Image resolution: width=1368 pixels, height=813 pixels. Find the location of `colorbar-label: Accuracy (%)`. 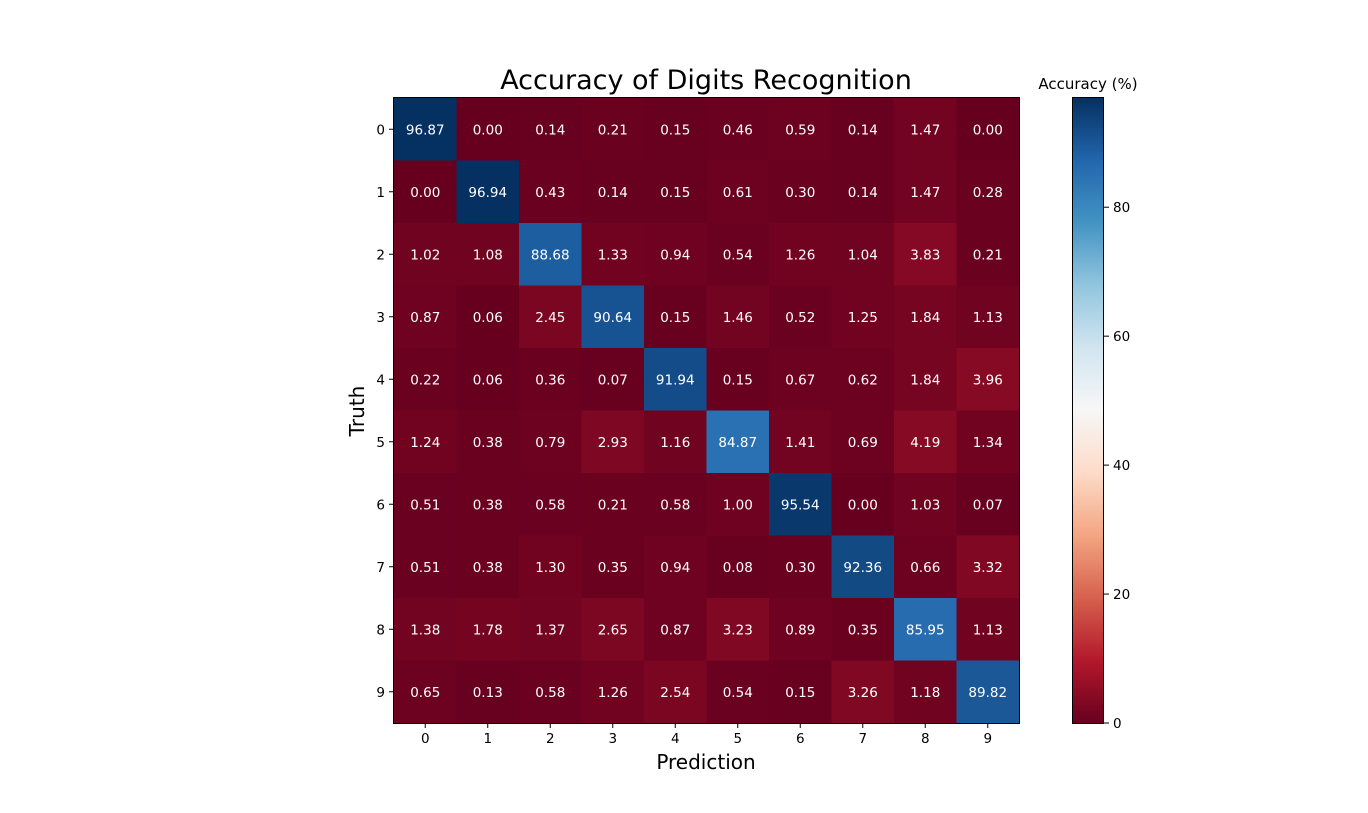

colorbar-label: Accuracy (%) is located at coordinates (1087, 84).